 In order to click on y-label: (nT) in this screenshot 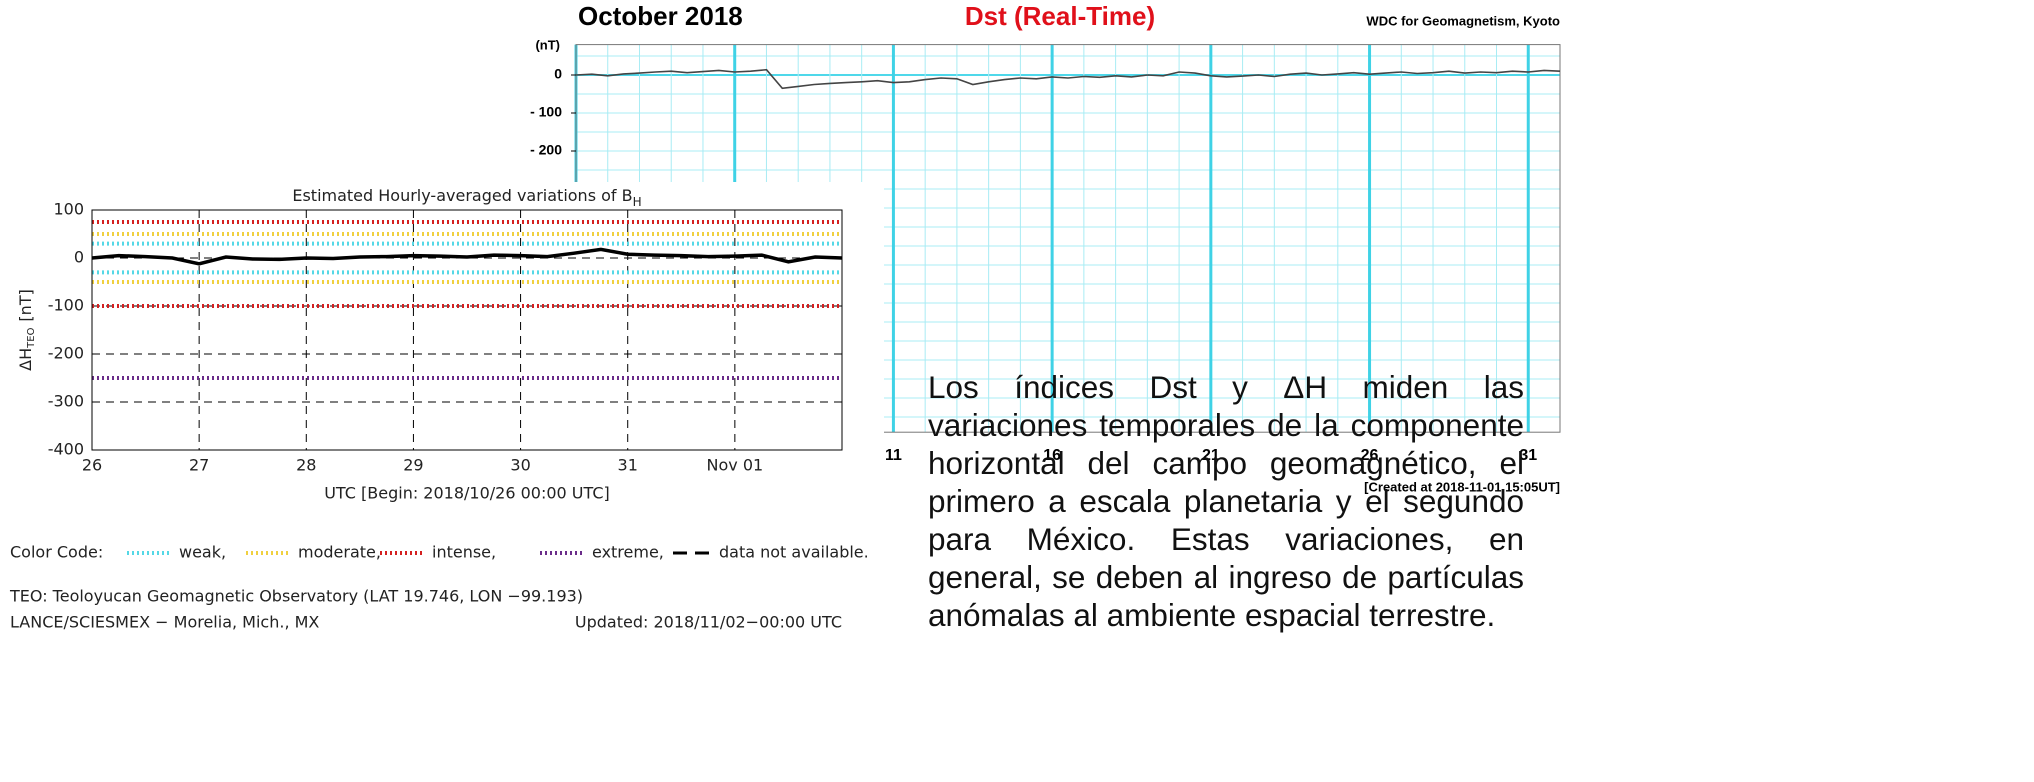, I will do `click(547, 44)`.